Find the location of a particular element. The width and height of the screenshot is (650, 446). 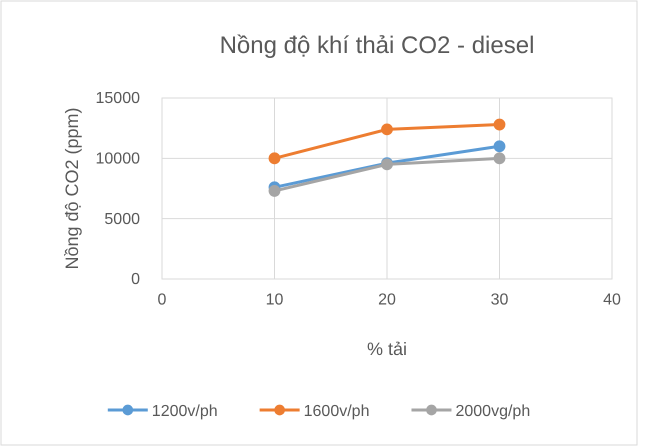

y-tick-label: 0 is located at coordinates (135, 279).